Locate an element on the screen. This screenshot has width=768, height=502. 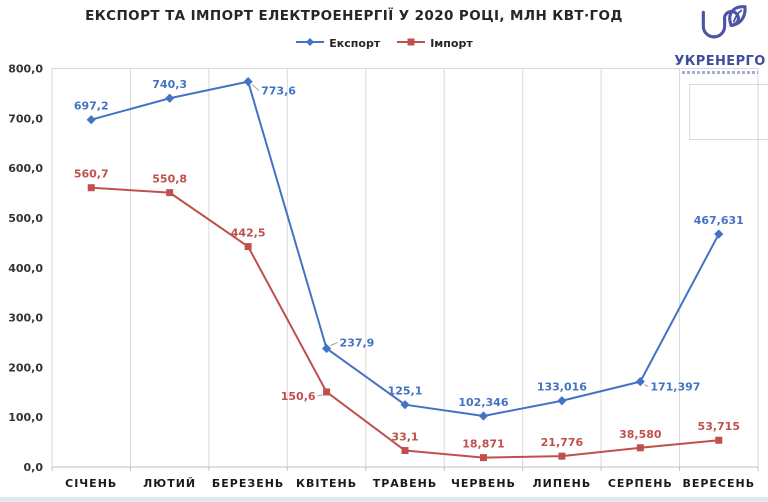
data-label: 237,9 is located at coordinates (357, 342).